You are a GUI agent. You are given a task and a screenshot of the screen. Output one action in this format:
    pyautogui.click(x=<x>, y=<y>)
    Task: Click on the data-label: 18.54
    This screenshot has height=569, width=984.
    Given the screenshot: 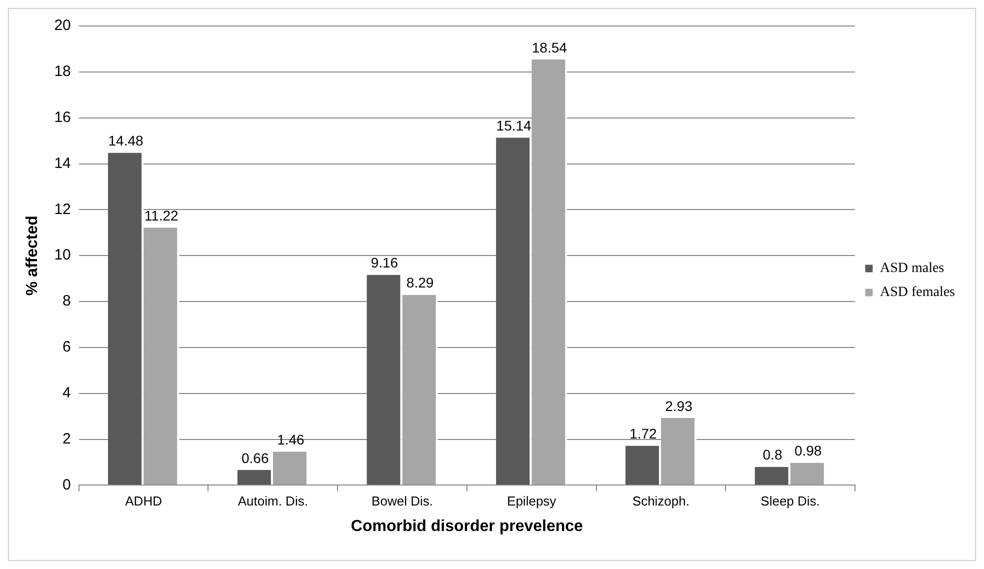 What is the action you would take?
    pyautogui.click(x=550, y=47)
    